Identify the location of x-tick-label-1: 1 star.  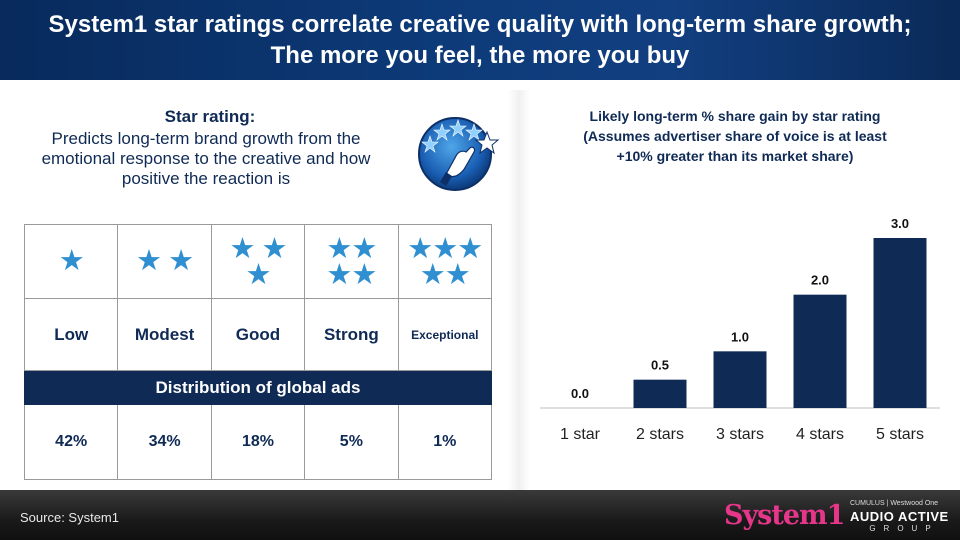
(580, 434).